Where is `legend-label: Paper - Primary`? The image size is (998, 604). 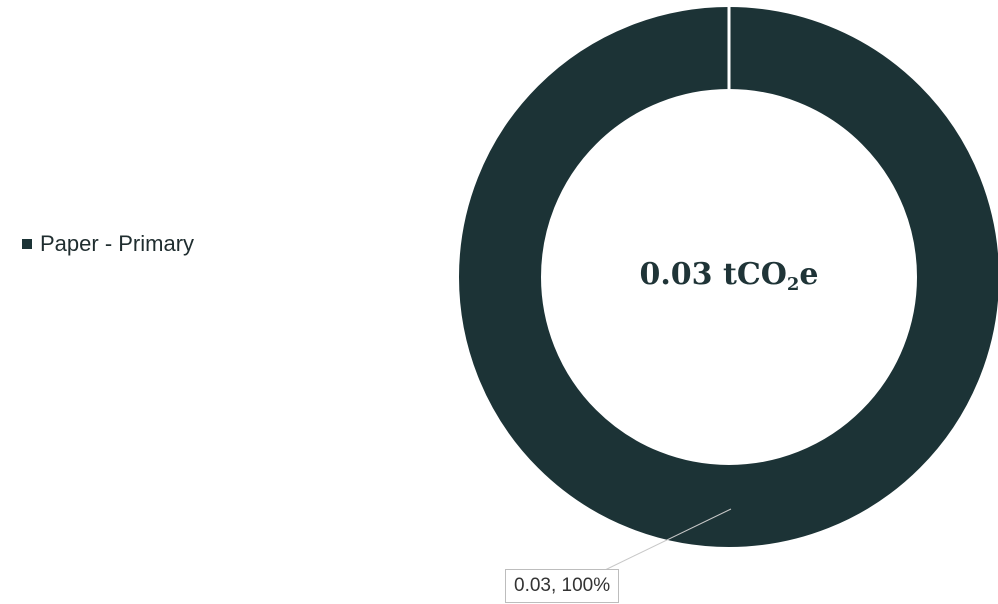
legend-label: Paper - Primary is located at coordinates (117, 243).